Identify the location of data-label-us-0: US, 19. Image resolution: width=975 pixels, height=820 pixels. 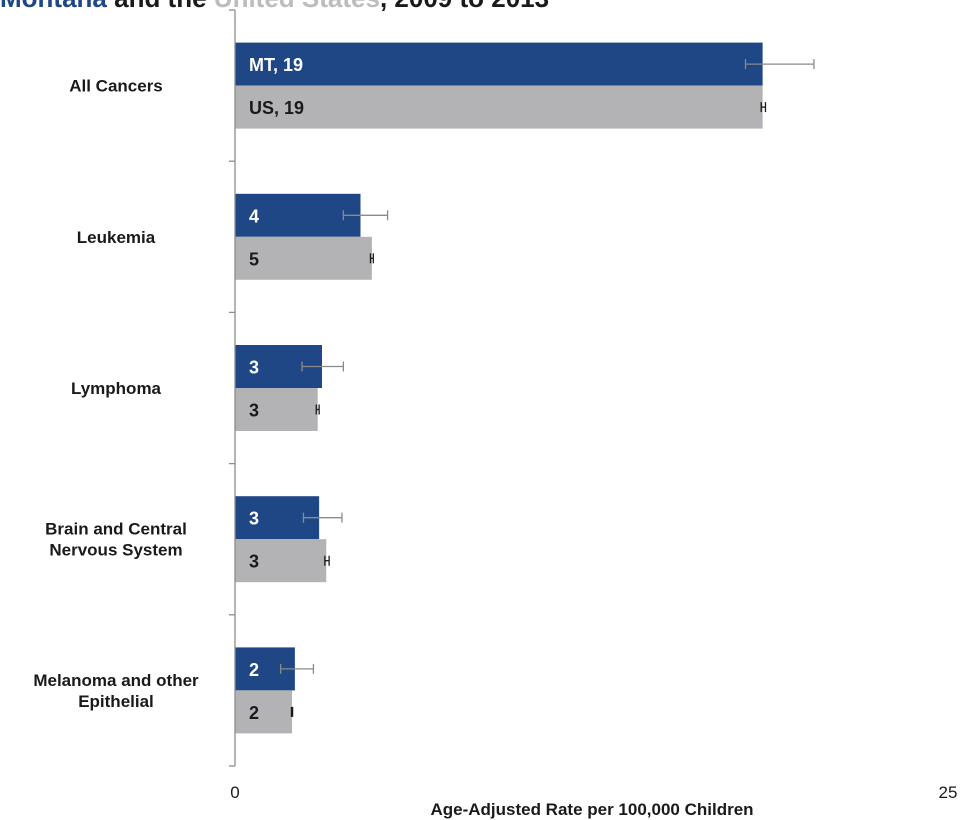
(276, 108).